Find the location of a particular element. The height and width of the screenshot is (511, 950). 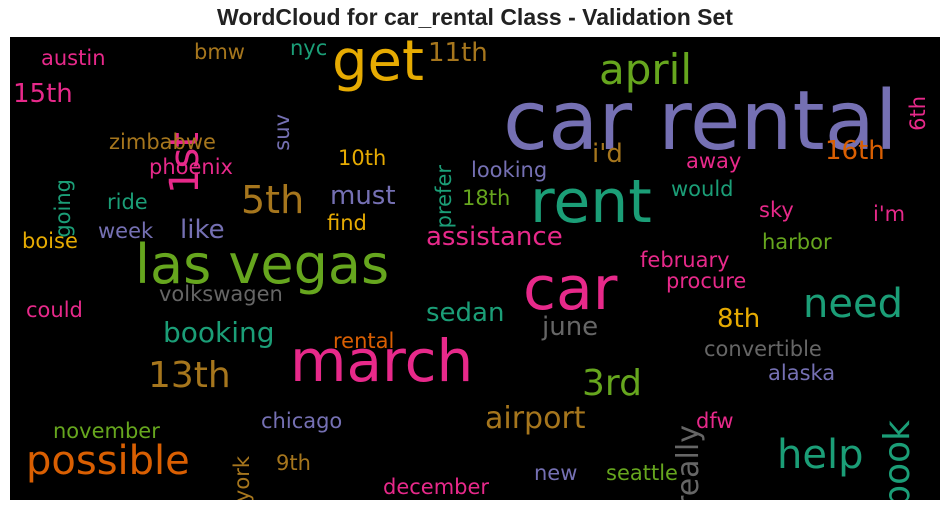

word-15th: 15th is located at coordinates (43, 94).